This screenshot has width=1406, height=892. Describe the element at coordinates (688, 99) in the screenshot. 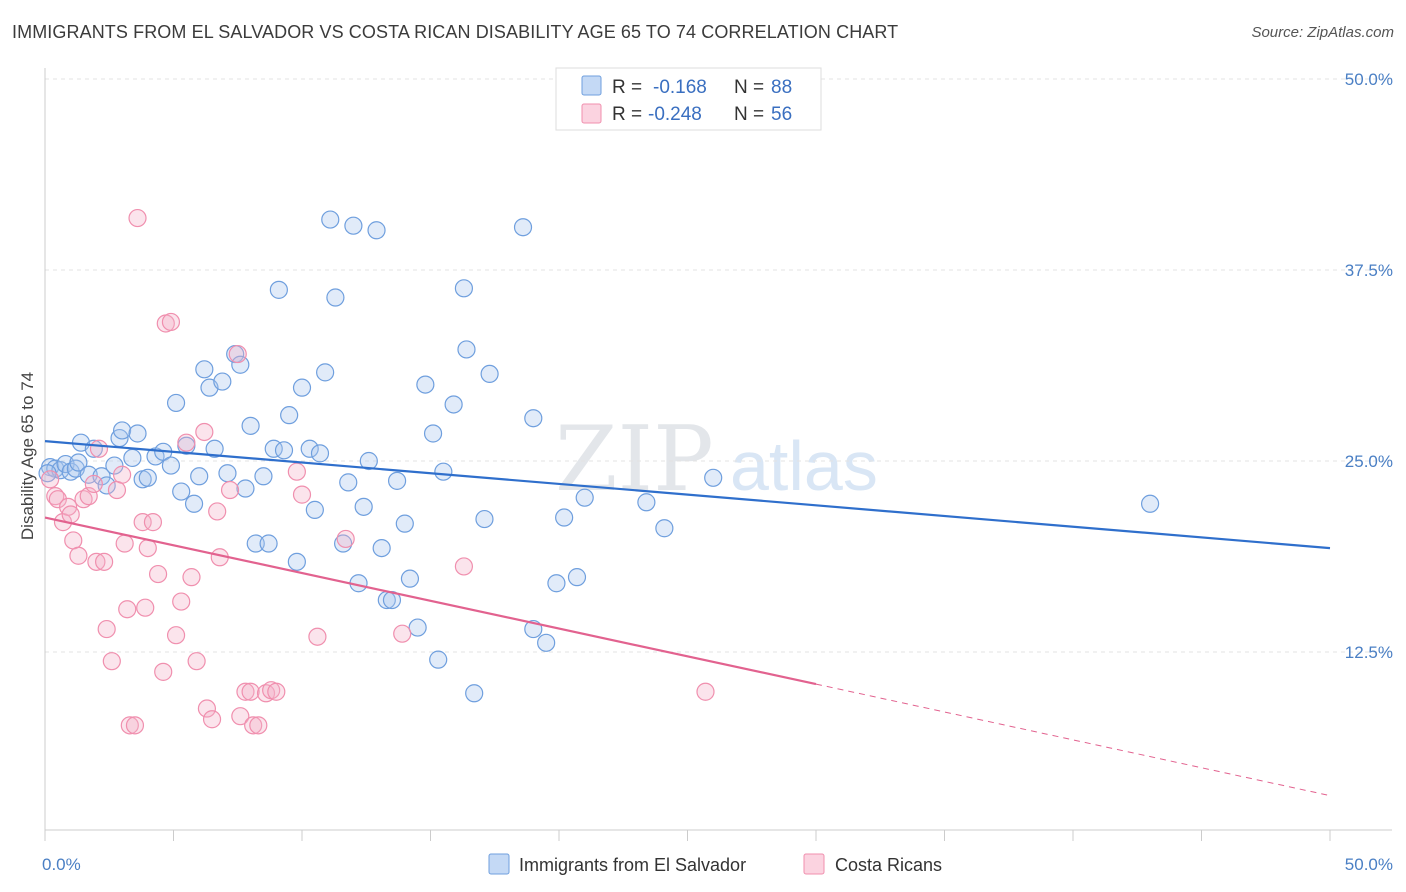

I see `top-legend: R = -0.168 N = 88 R = -0.248 N = 56` at that location.